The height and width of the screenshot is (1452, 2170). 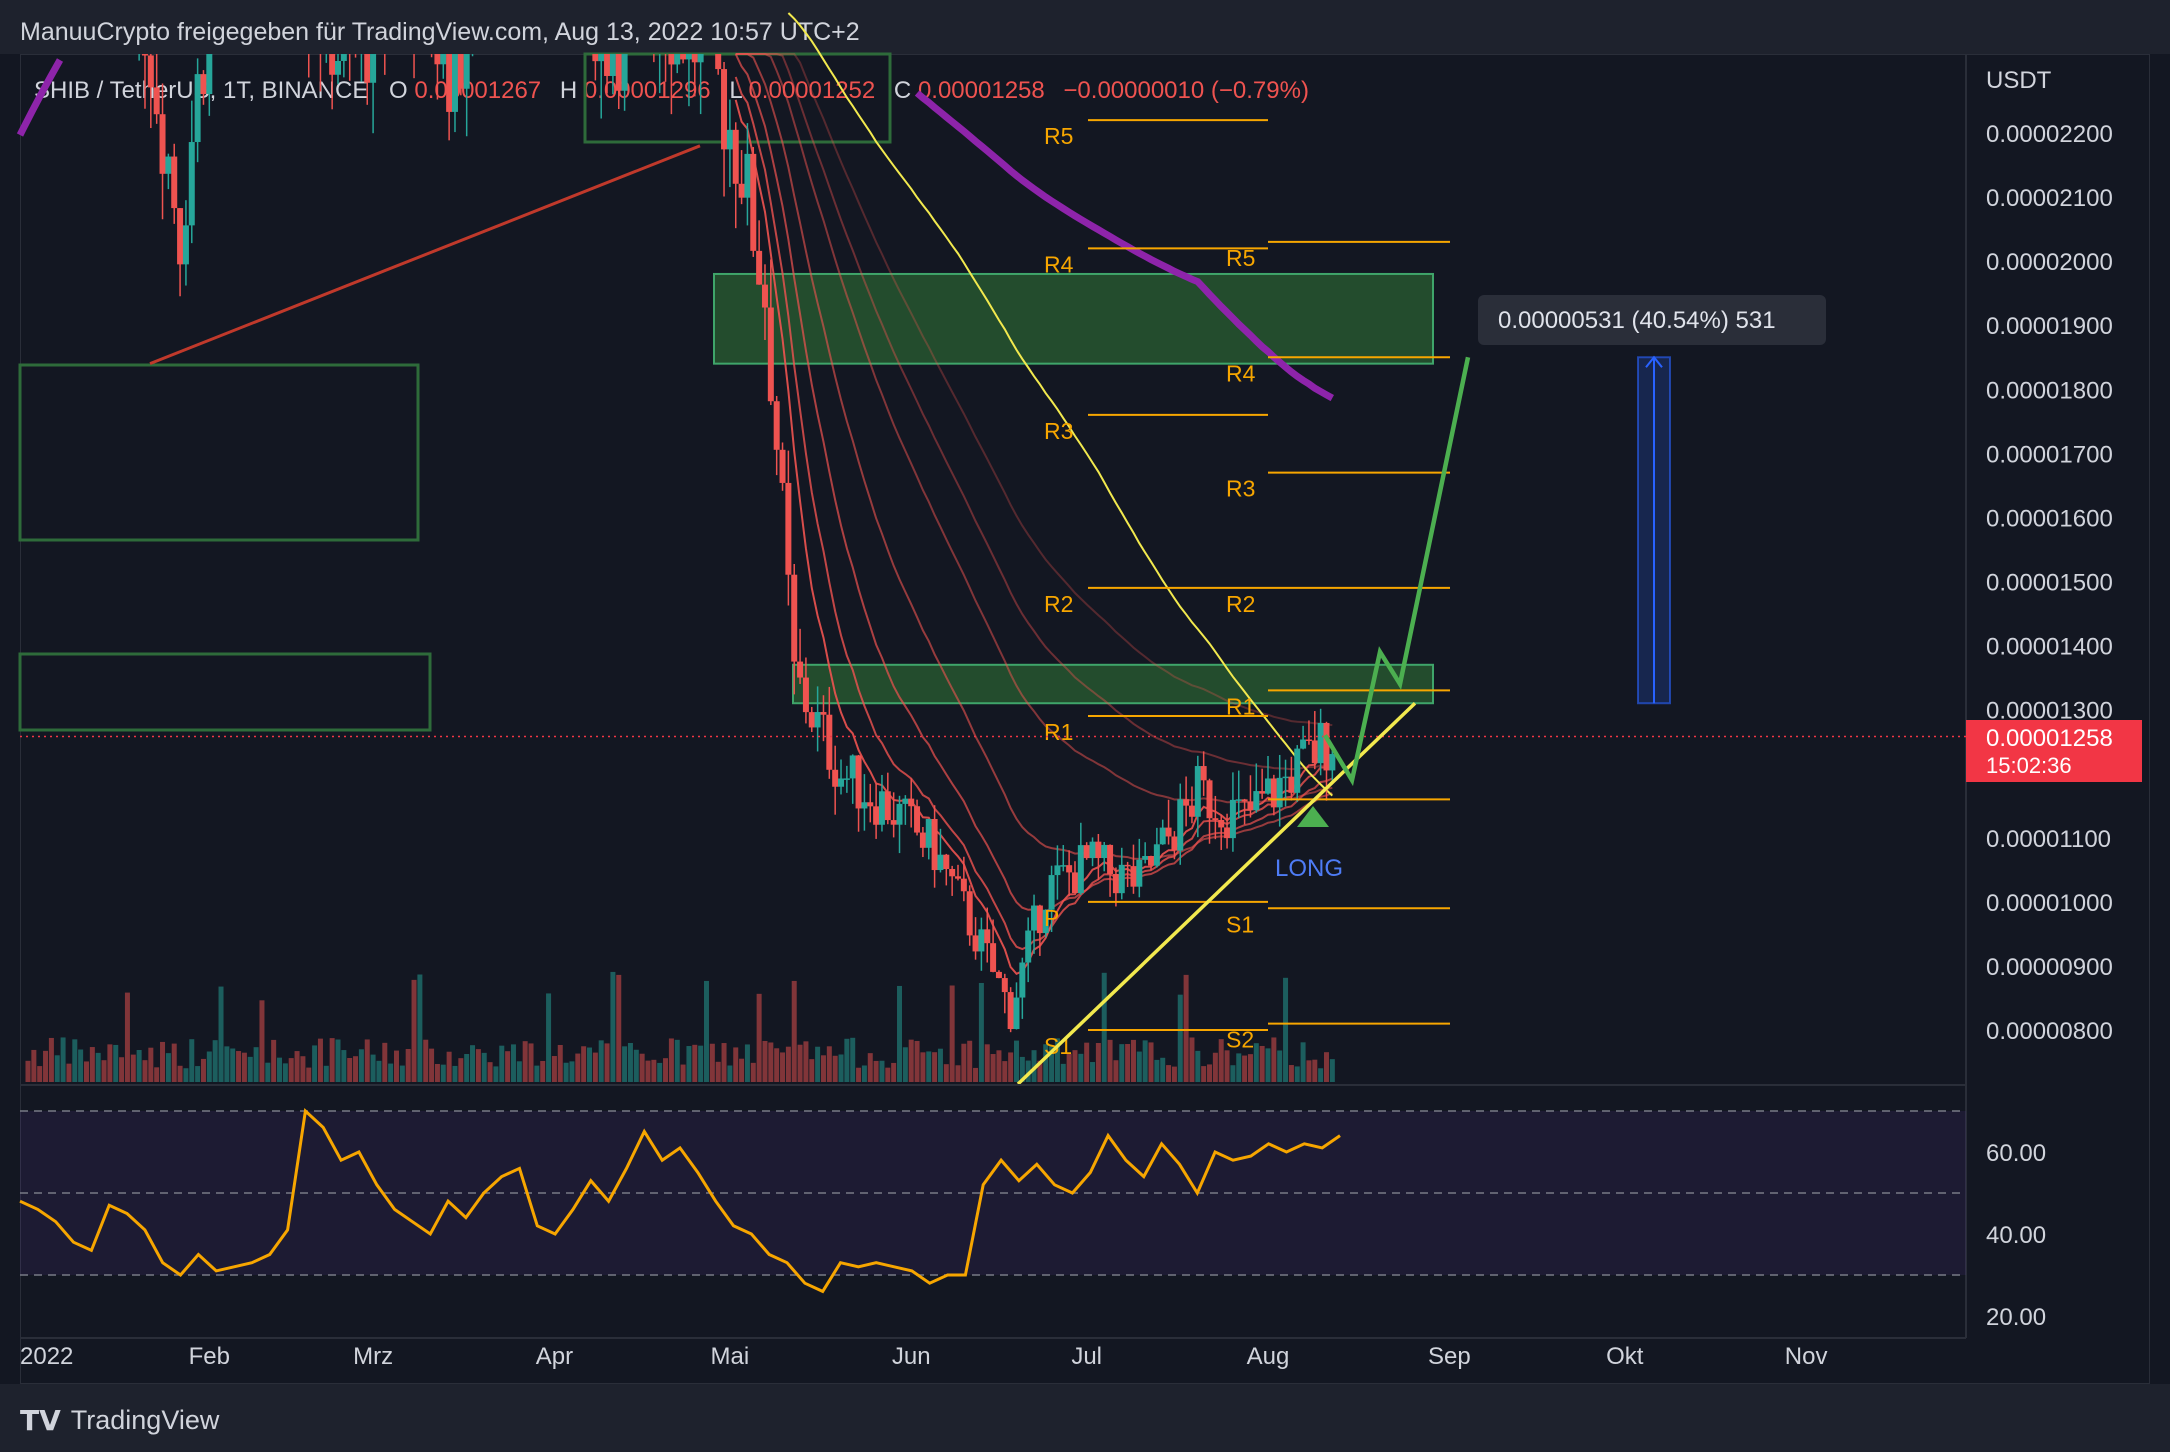 What do you see at coordinates (225, 692) in the screenshot?
I see `left-zone-box-lower` at bounding box center [225, 692].